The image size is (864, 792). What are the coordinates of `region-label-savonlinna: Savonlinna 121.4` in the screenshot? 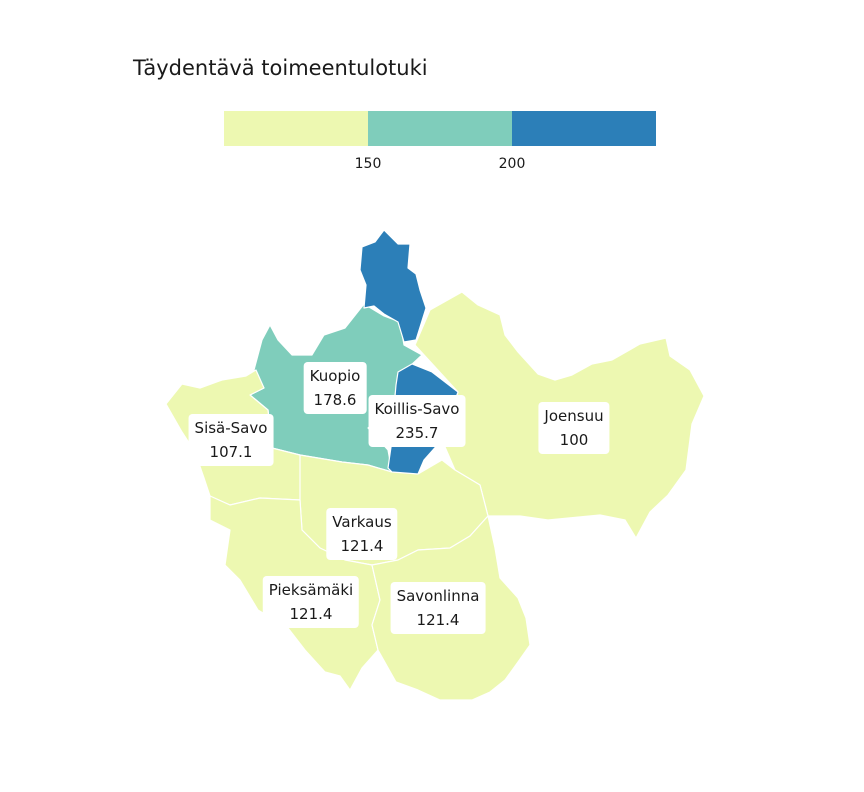 It's located at (438, 608).